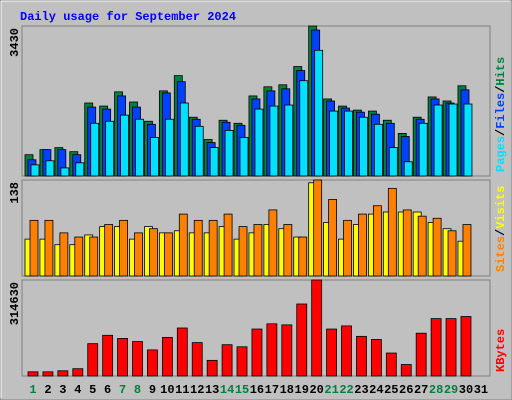 The height and width of the screenshot is (400, 512). Describe the element at coordinates (501, 71) in the screenshot. I see `legend-entry: Hits` at that location.